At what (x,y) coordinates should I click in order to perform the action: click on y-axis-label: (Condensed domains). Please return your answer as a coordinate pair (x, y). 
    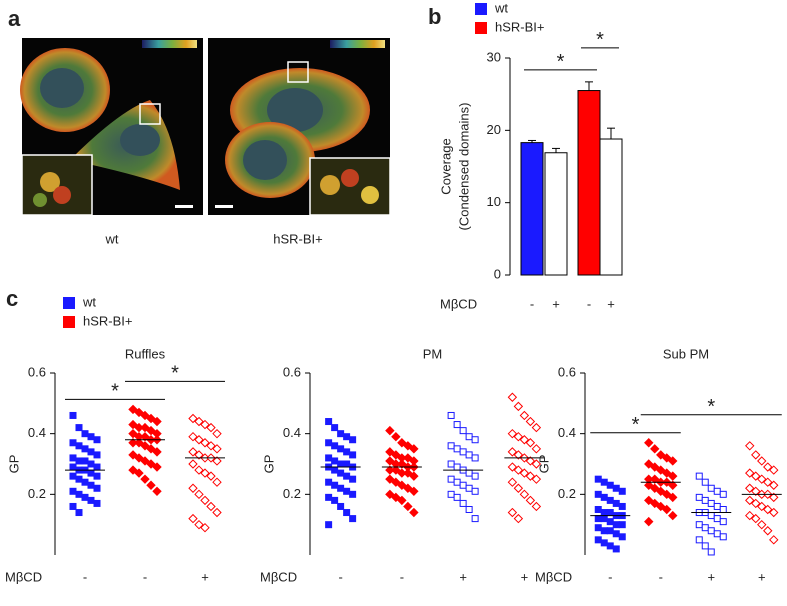
    Looking at the image, I should click on (463, 167).